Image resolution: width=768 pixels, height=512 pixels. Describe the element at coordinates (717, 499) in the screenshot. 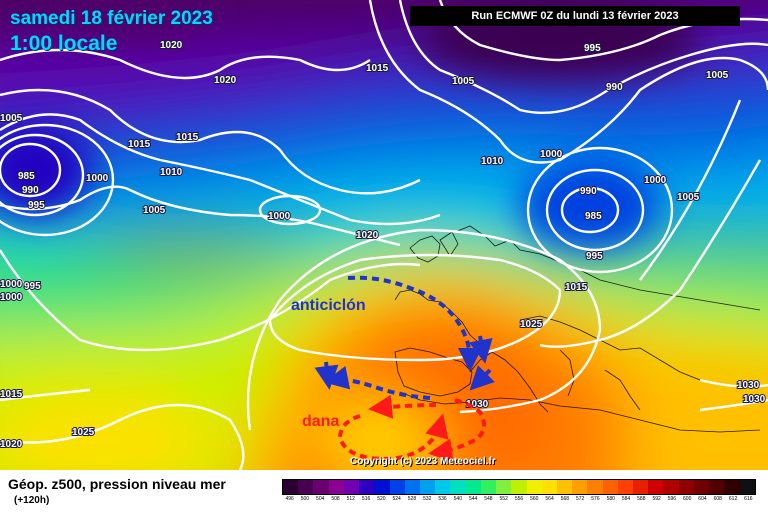

I see `colorbar-tick-label: 608` at that location.